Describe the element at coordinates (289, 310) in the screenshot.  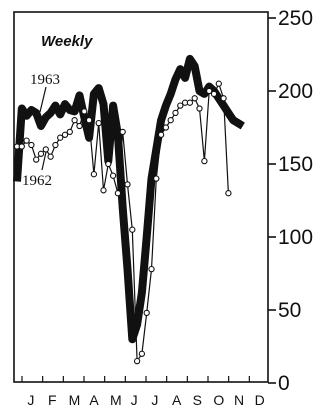
I see `y-tick-label: 50` at that location.